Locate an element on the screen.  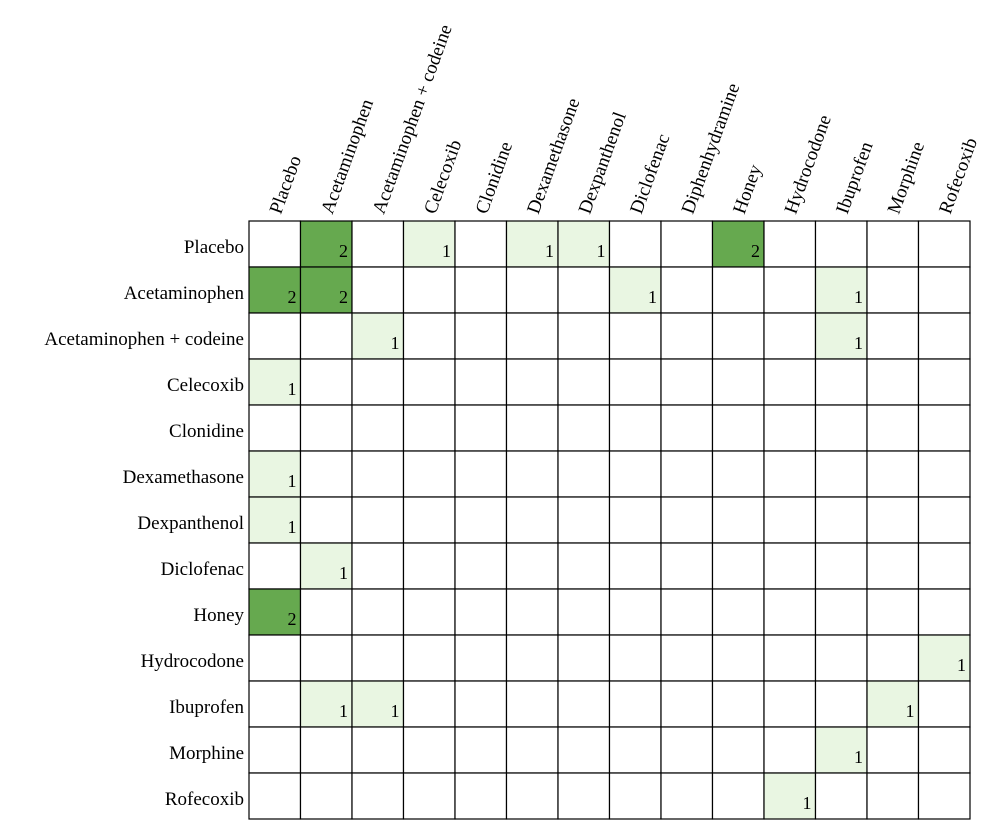
column-label: Honey is located at coordinates (747, 188).